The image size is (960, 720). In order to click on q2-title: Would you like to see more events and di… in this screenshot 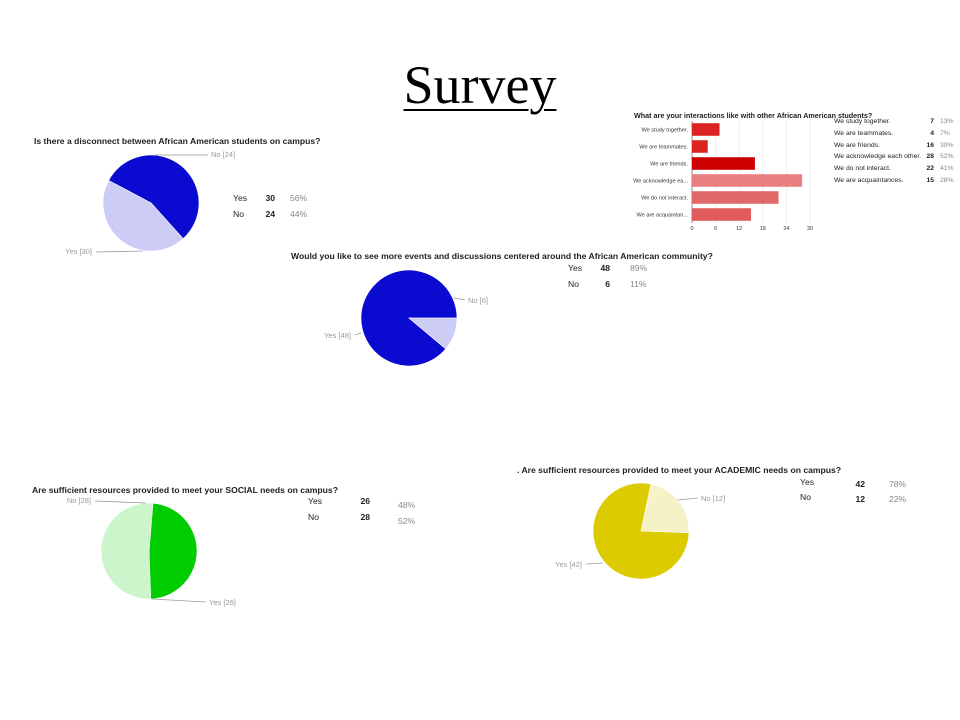, I will do `click(502, 256)`.